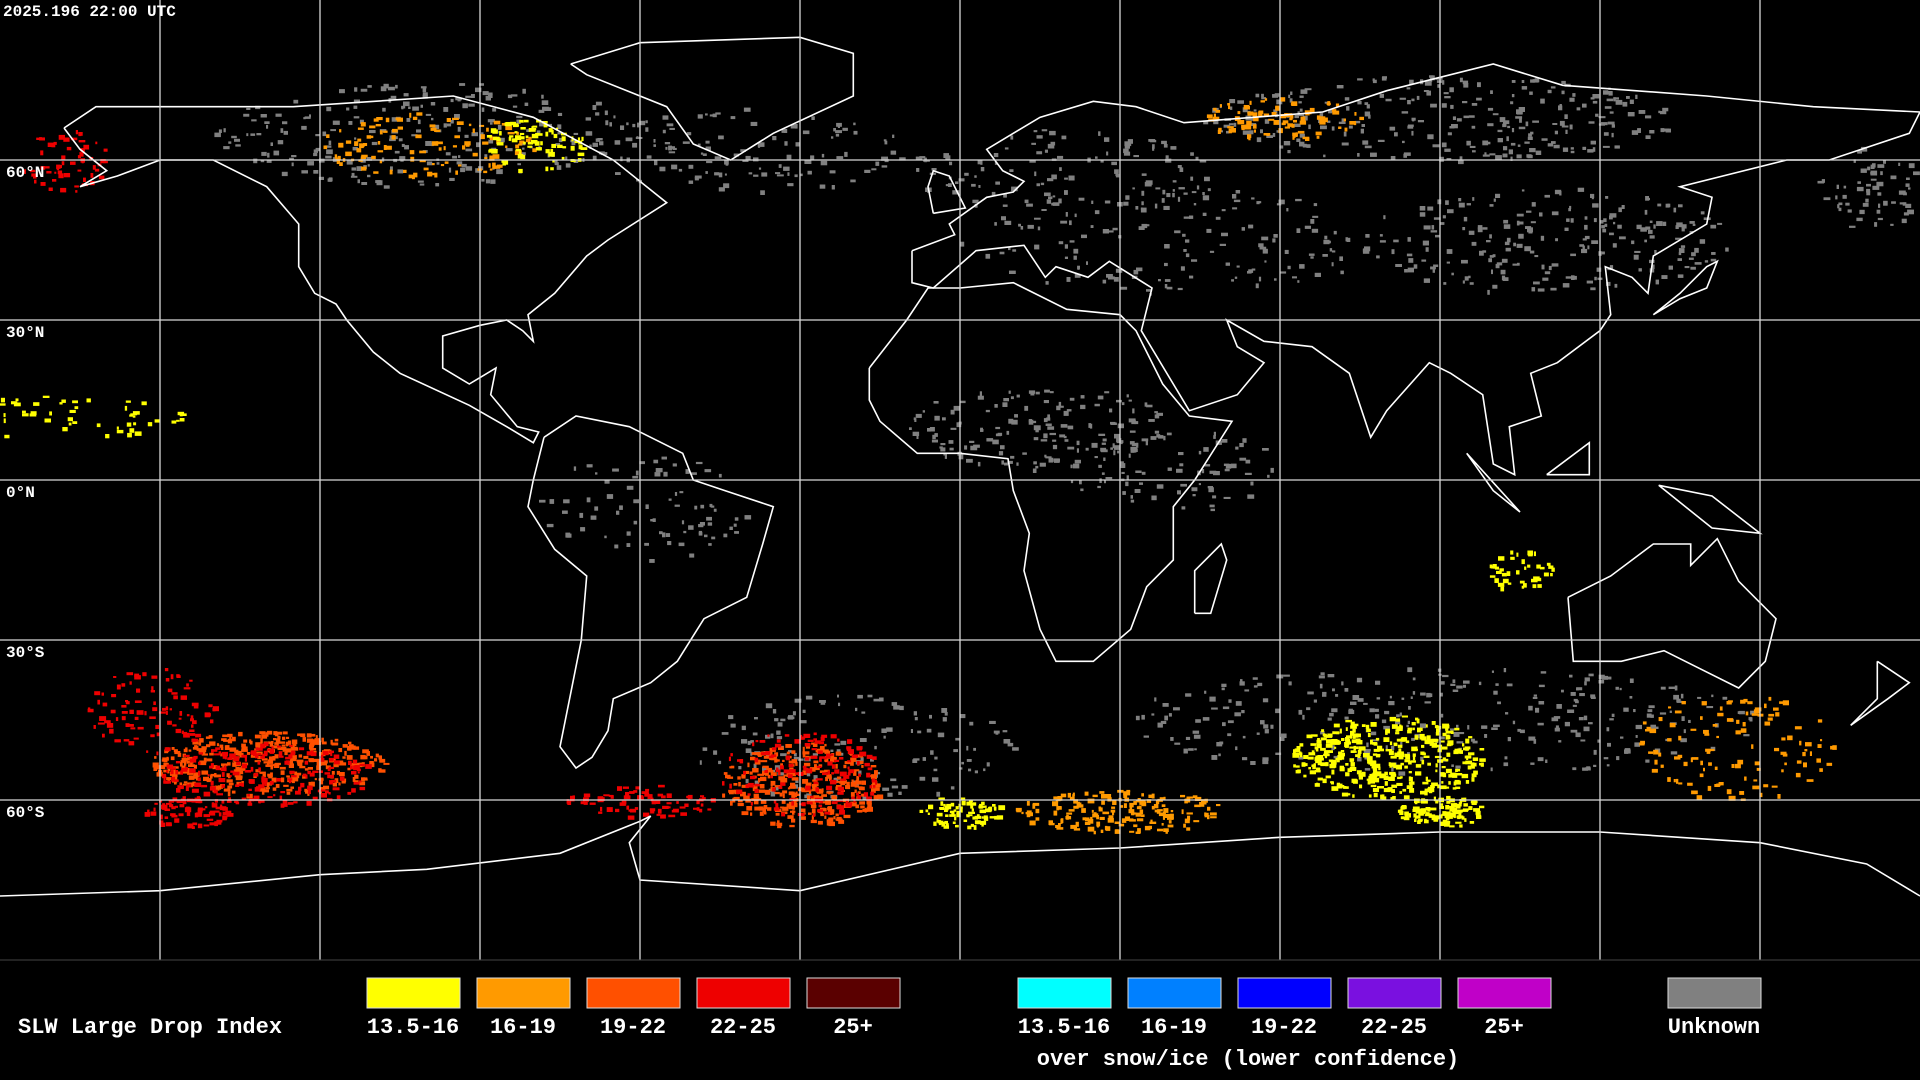 The width and height of the screenshot is (1920, 1080). Describe the element at coordinates (1394, 993) in the screenshot. I see `legend-swatch` at that location.